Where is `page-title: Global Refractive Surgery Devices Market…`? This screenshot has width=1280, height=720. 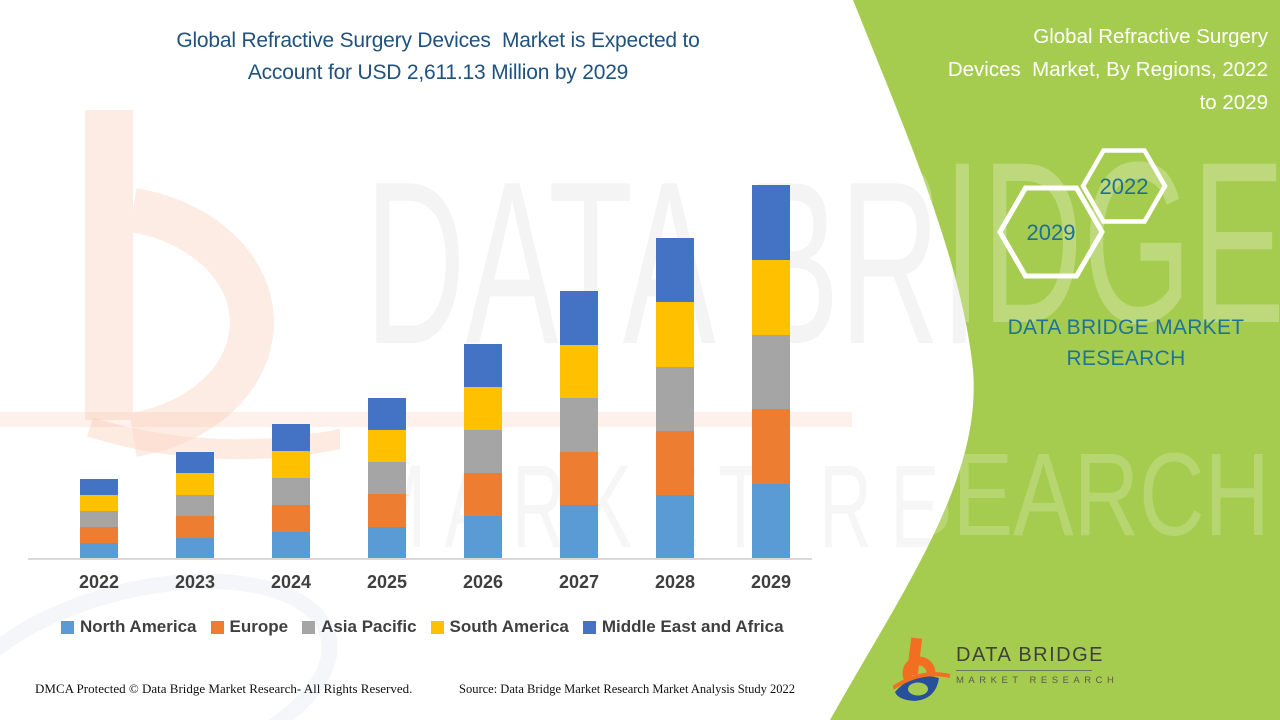 page-title: Global Refractive Surgery Devices Market… is located at coordinates (438, 57).